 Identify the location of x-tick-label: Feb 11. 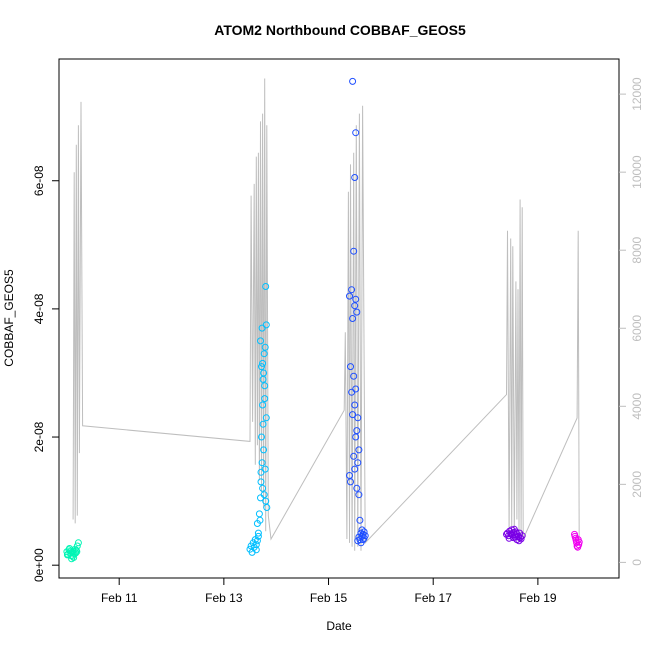
(119, 598).